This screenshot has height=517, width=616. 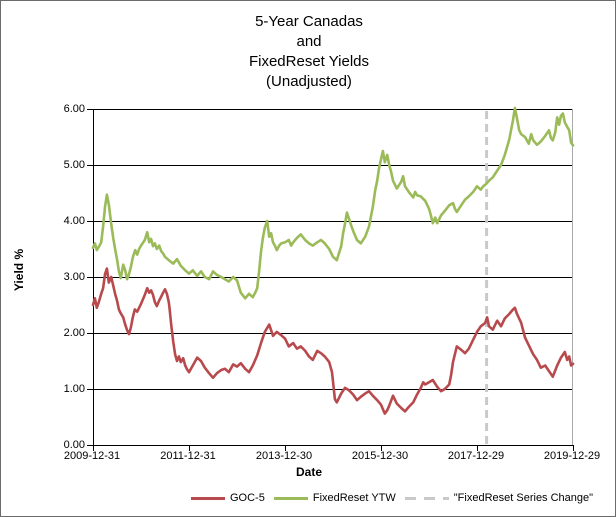 What do you see at coordinates (354, 498) in the screenshot?
I see `legend-label-fixedreset: FixedReset YTW` at bounding box center [354, 498].